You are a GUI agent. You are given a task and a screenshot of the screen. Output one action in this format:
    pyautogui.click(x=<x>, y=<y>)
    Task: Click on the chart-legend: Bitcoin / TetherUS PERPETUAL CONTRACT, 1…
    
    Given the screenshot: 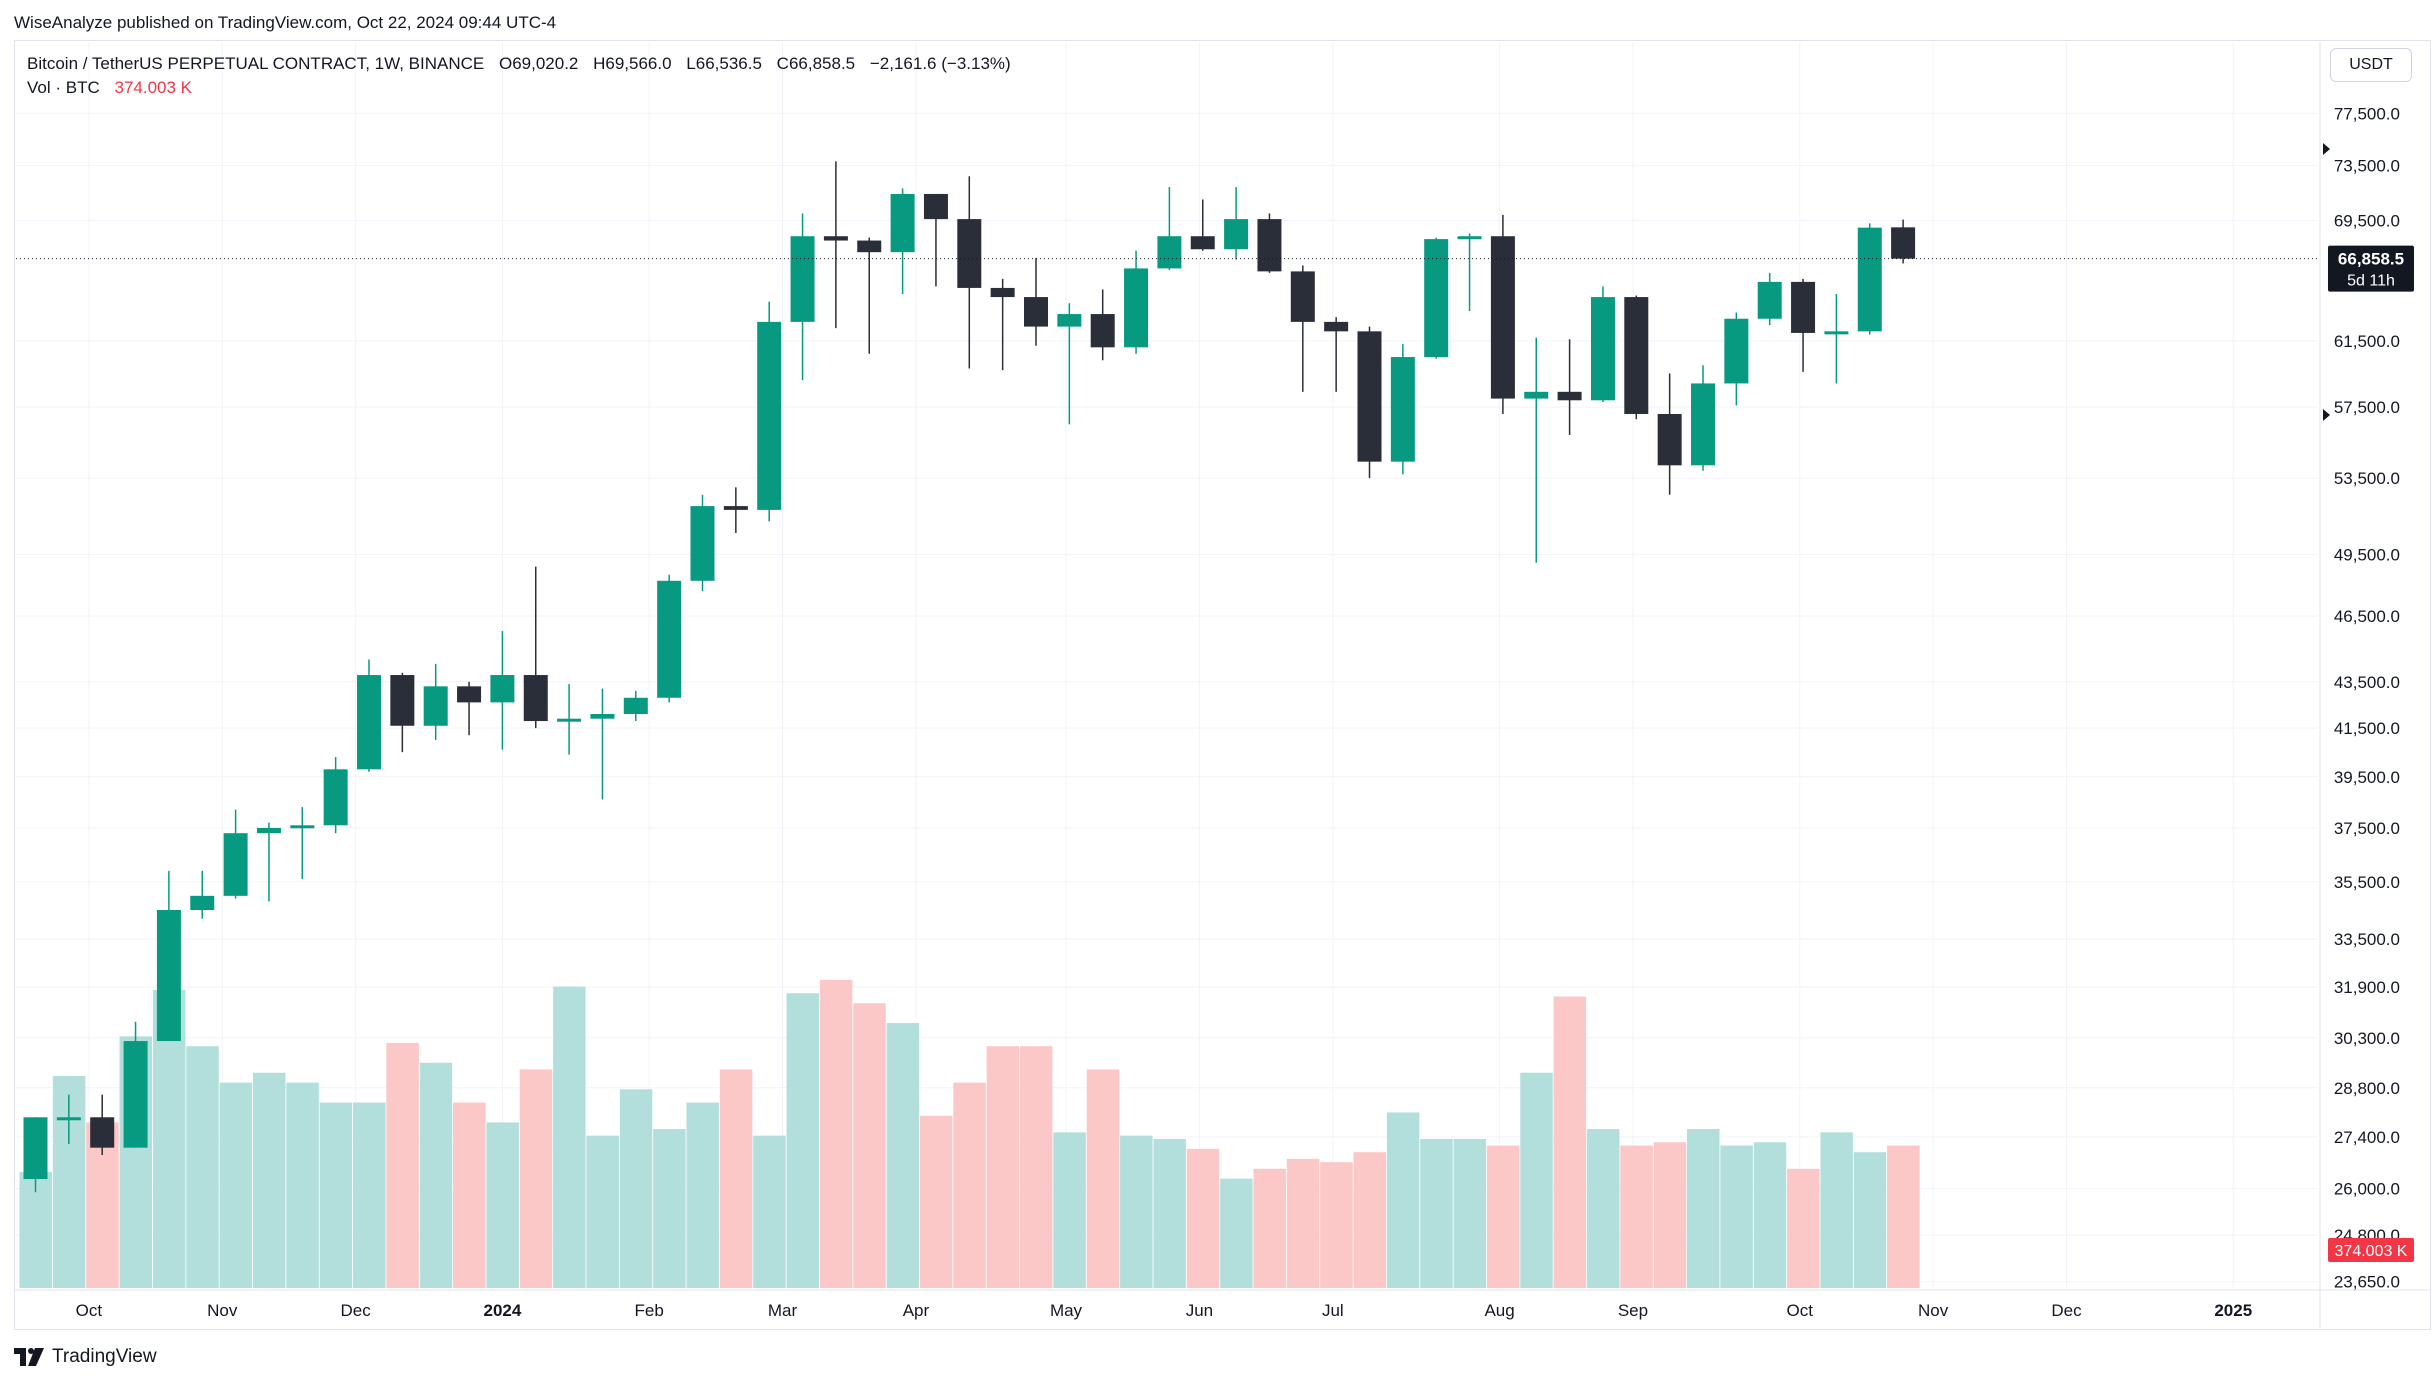 What is the action you would take?
    pyautogui.click(x=524, y=76)
    